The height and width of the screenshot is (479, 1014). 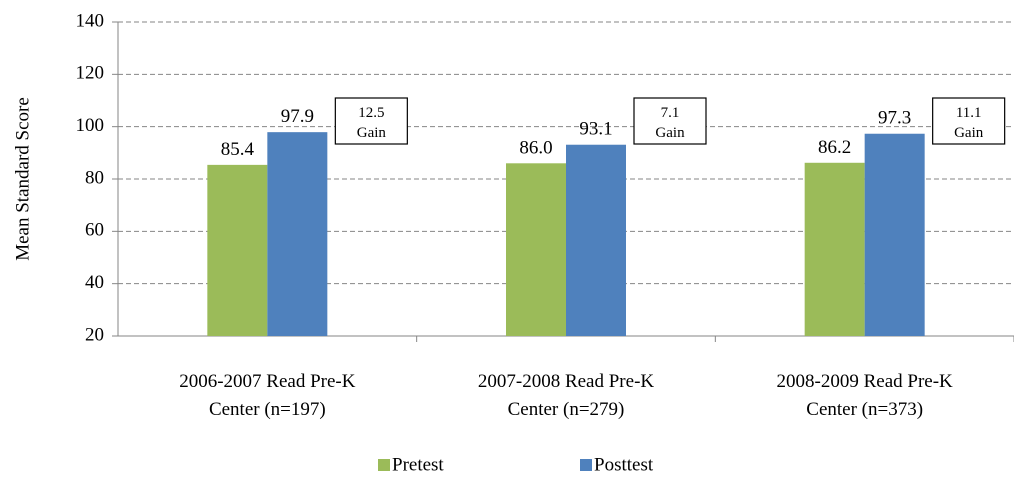 I want to click on value-label: 85.4, so click(x=238, y=149).